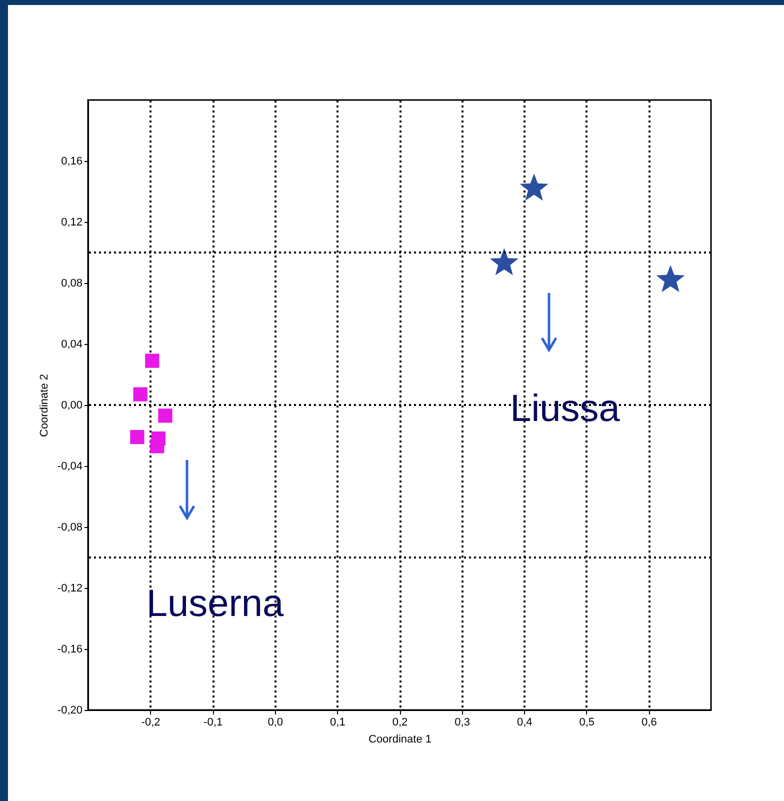  Describe the element at coordinates (276, 722) in the screenshot. I see `x-tick-label: 0,0` at that location.